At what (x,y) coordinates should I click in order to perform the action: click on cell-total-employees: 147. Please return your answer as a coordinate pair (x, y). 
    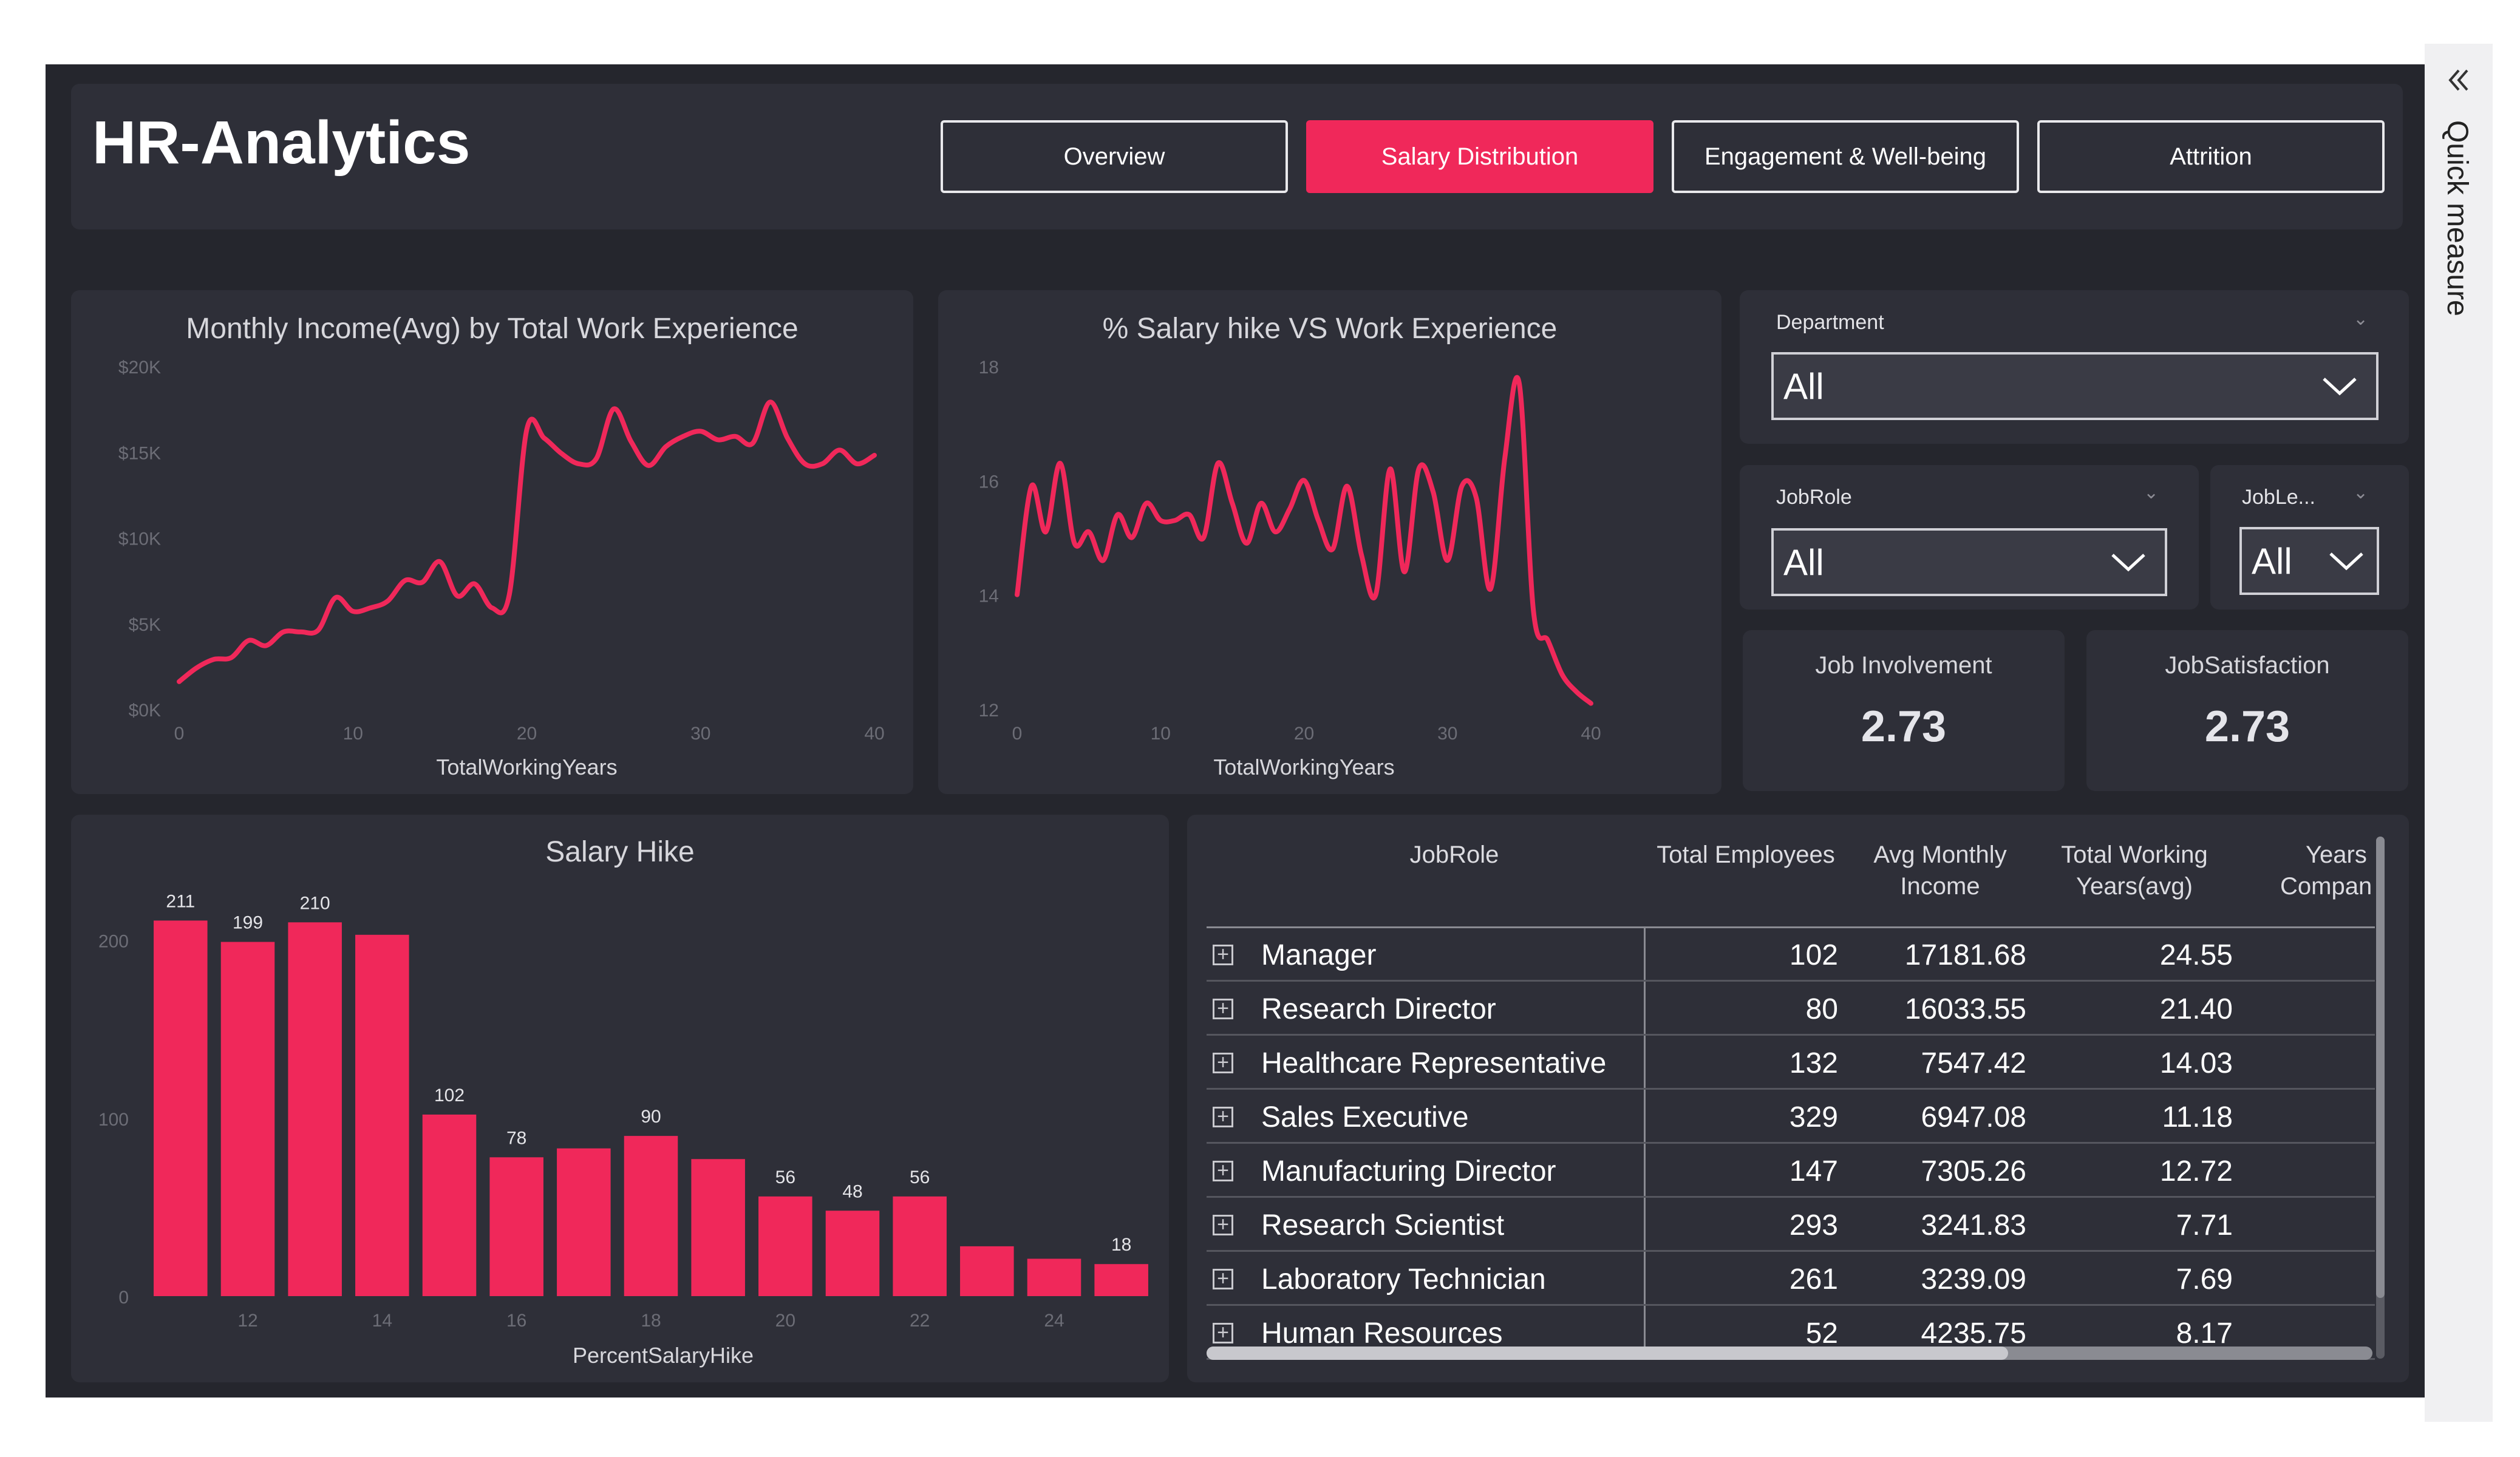
    Looking at the image, I should click on (1813, 1171).